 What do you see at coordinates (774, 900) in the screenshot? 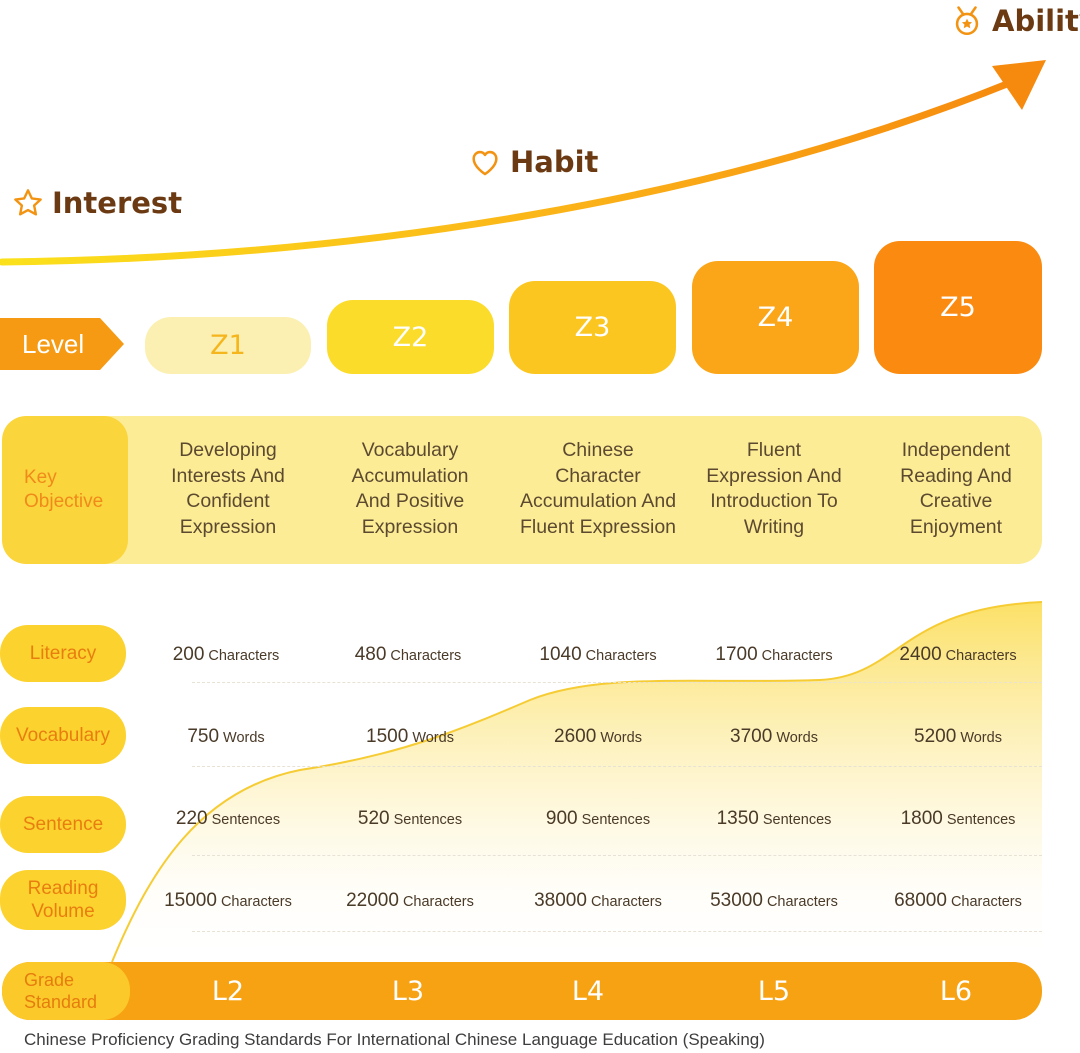
I see `reading-volume-value: 53000 Characters` at bounding box center [774, 900].